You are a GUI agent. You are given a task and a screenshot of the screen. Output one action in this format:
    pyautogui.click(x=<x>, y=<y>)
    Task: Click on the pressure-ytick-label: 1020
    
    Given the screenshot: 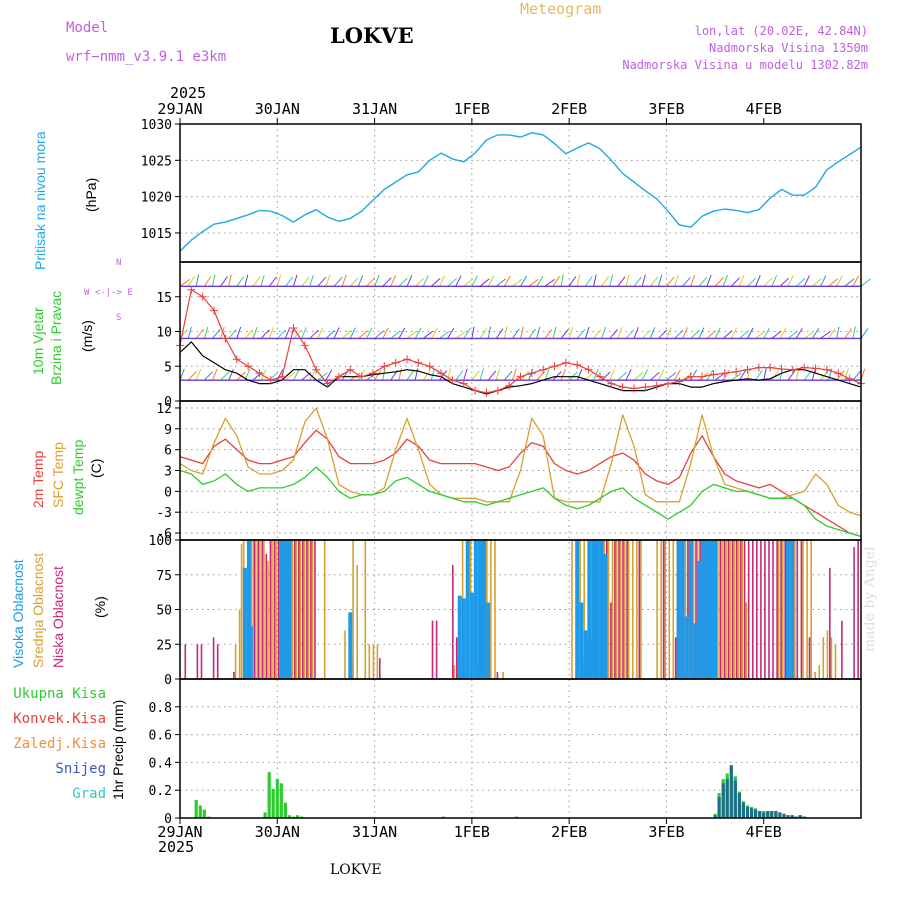 What is the action you would take?
    pyautogui.click(x=156, y=198)
    